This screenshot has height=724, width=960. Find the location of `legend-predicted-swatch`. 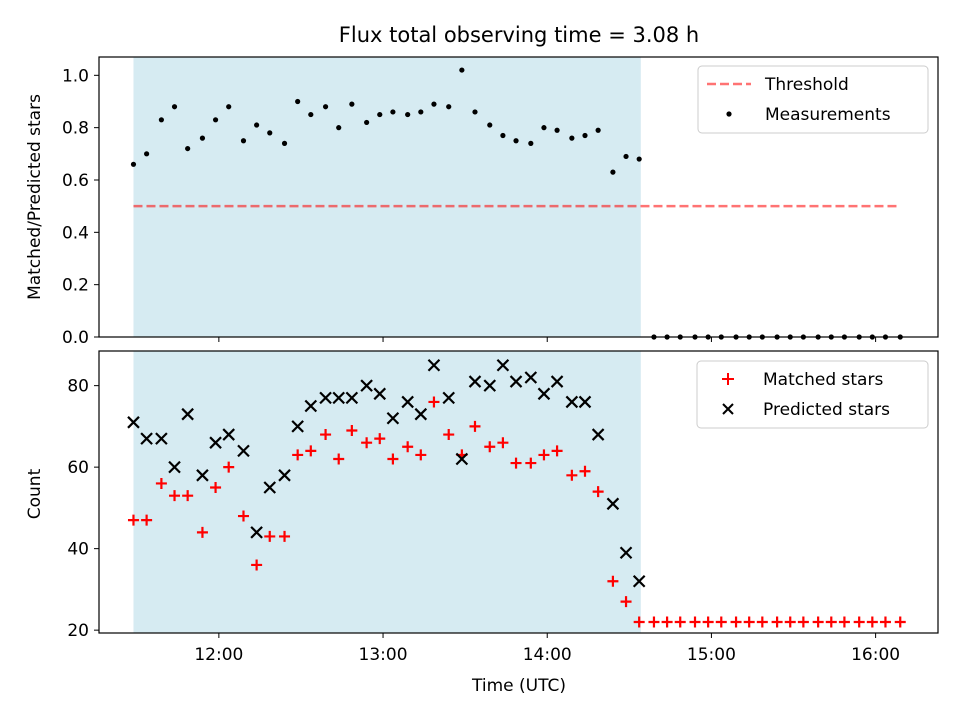

legend-predicted-swatch is located at coordinates (728, 409).